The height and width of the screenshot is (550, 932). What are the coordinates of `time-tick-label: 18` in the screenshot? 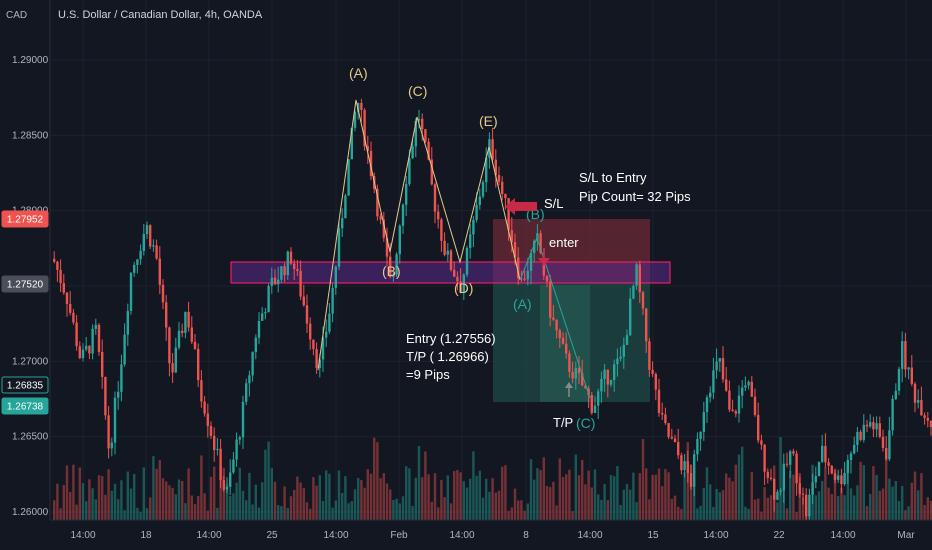 It's located at (146, 535).